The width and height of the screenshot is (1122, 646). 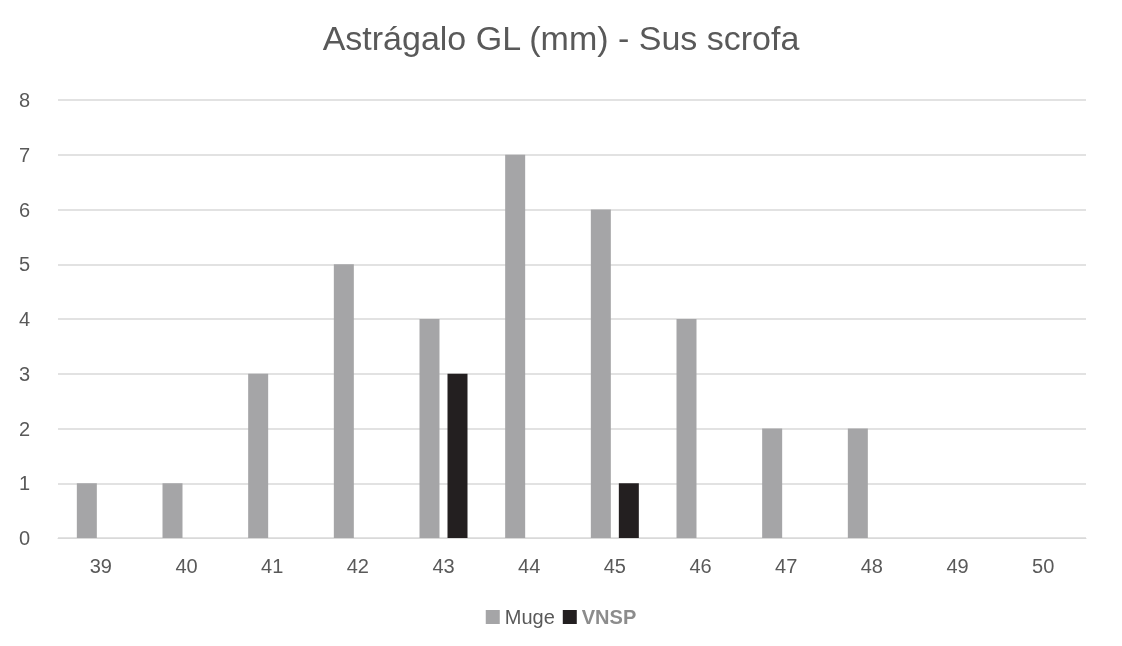 I want to click on x-tick-label: 45, so click(x=614, y=566).